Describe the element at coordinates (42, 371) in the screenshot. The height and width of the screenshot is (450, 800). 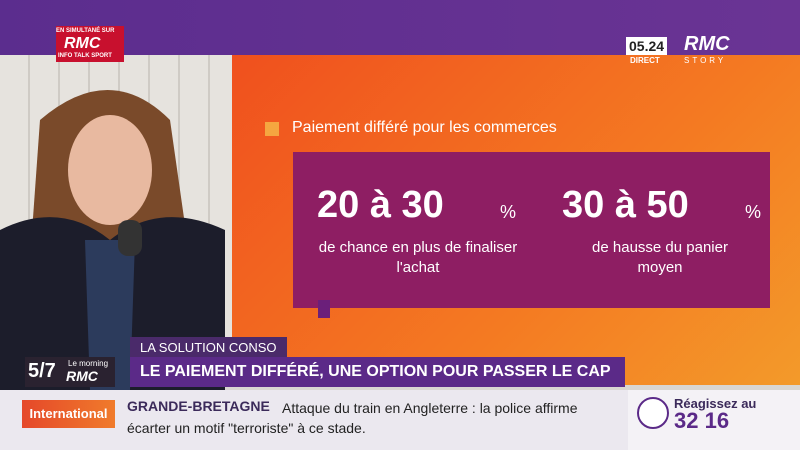
I see `show-name: 5/7` at that location.